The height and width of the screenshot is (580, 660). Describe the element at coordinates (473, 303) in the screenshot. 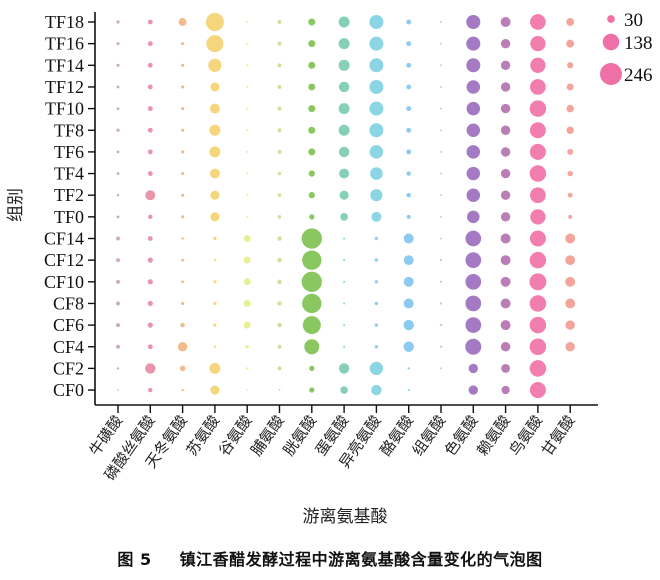

I see `bubble: CF8 · 色氨酸: 125` at that location.